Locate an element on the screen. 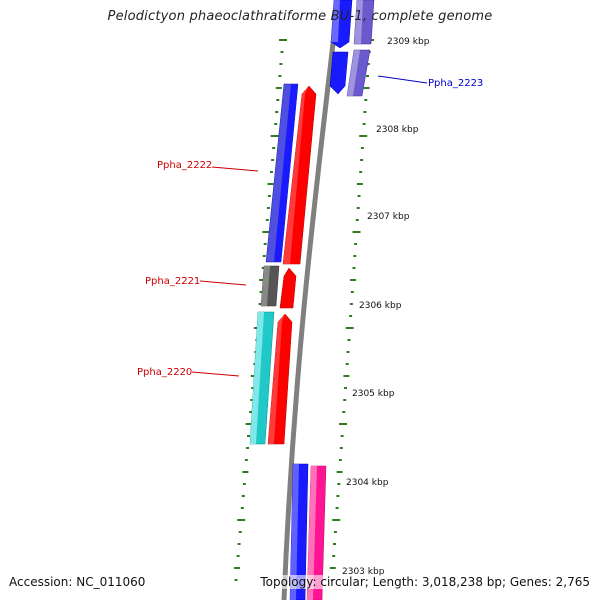 The width and height of the screenshot is (600, 600). scale-label-2305: 2305 kbp is located at coordinates (373, 394).